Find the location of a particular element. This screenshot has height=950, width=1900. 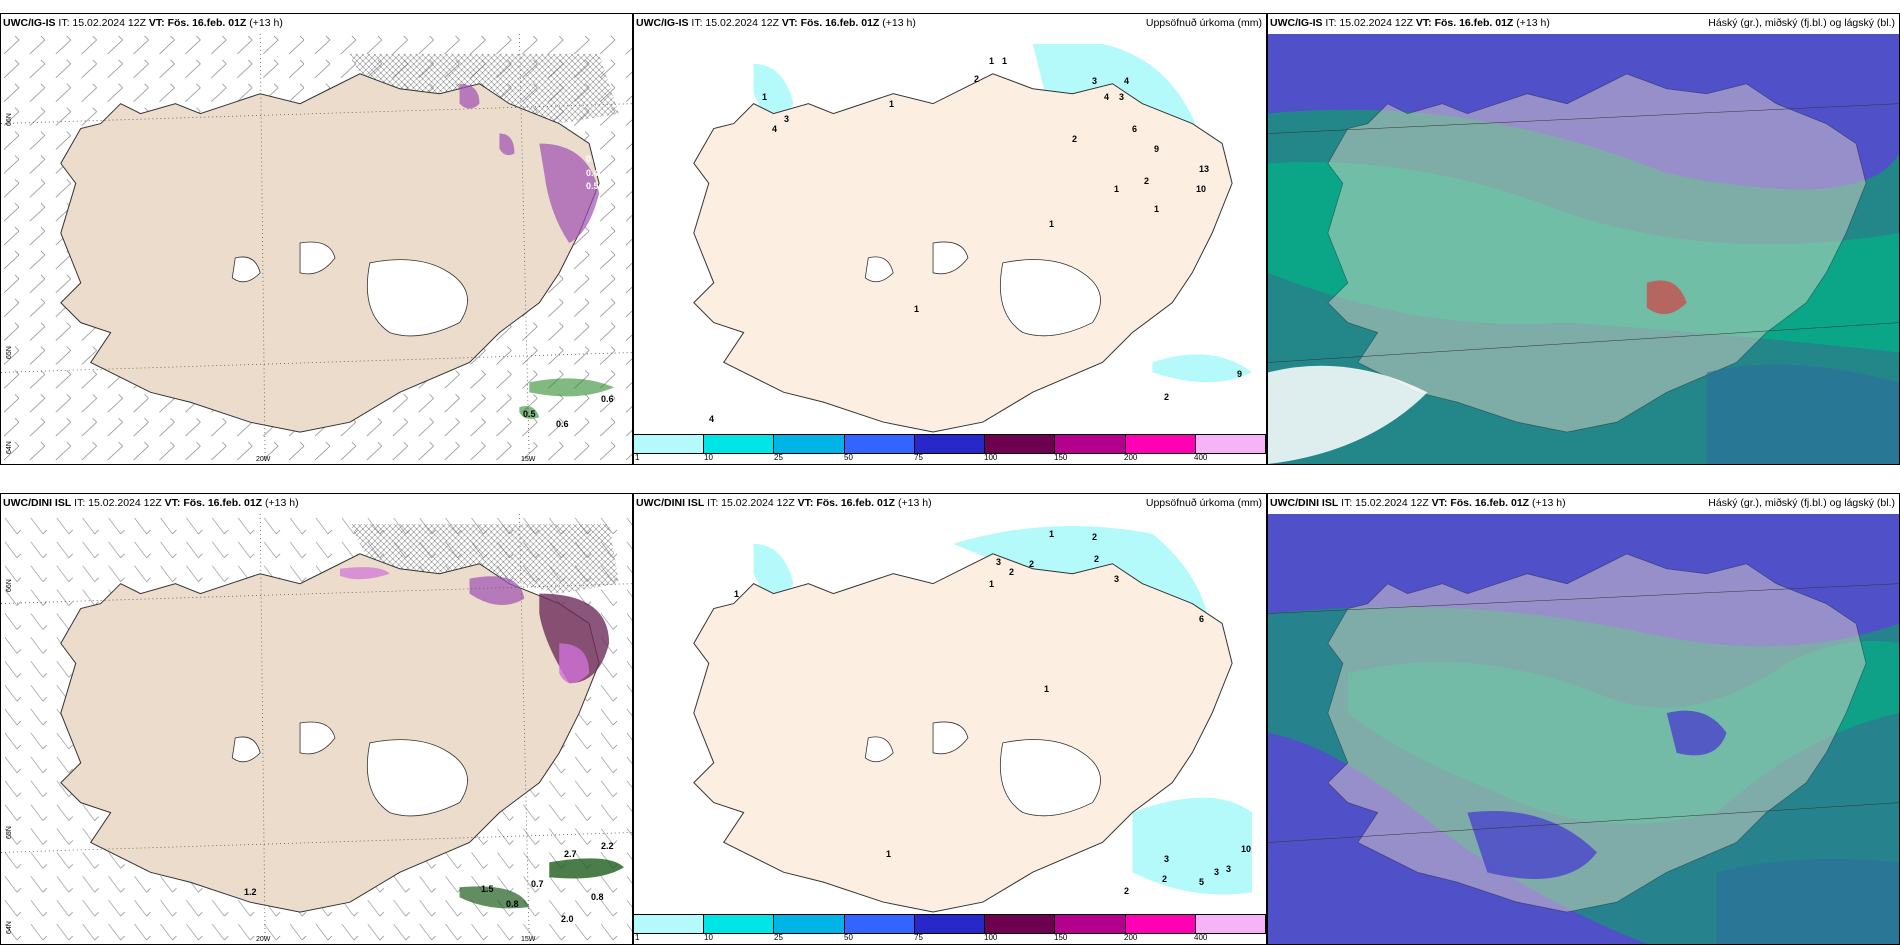

legend-colorbar is located at coordinates (950, 924).